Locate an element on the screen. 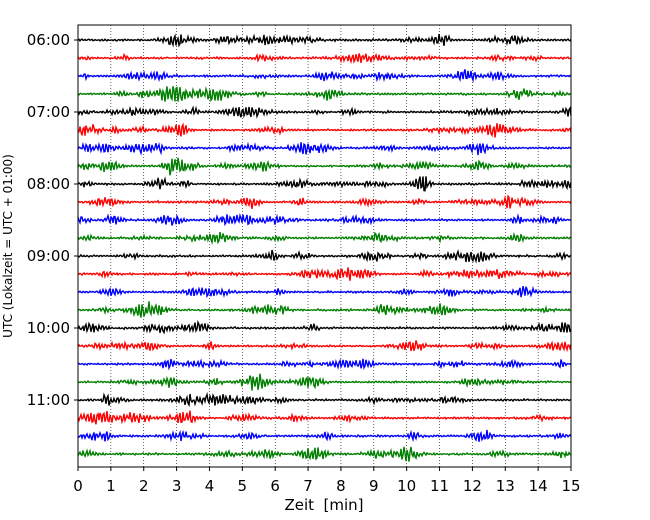  x-tick-label: 12 is located at coordinates (472, 486).